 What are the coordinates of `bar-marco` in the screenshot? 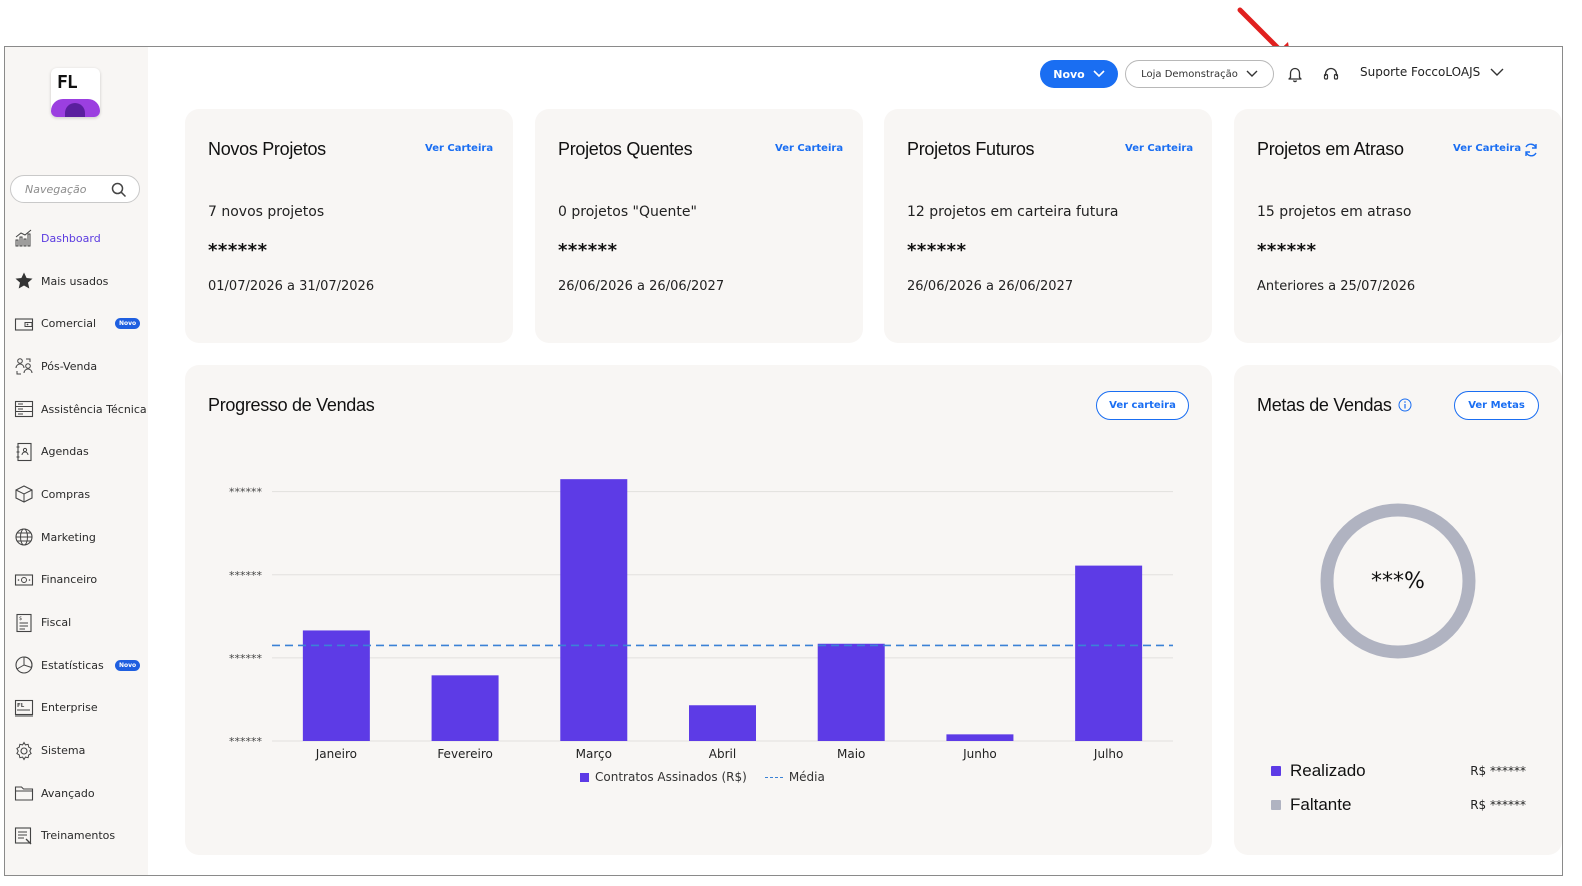 It's located at (594, 610).